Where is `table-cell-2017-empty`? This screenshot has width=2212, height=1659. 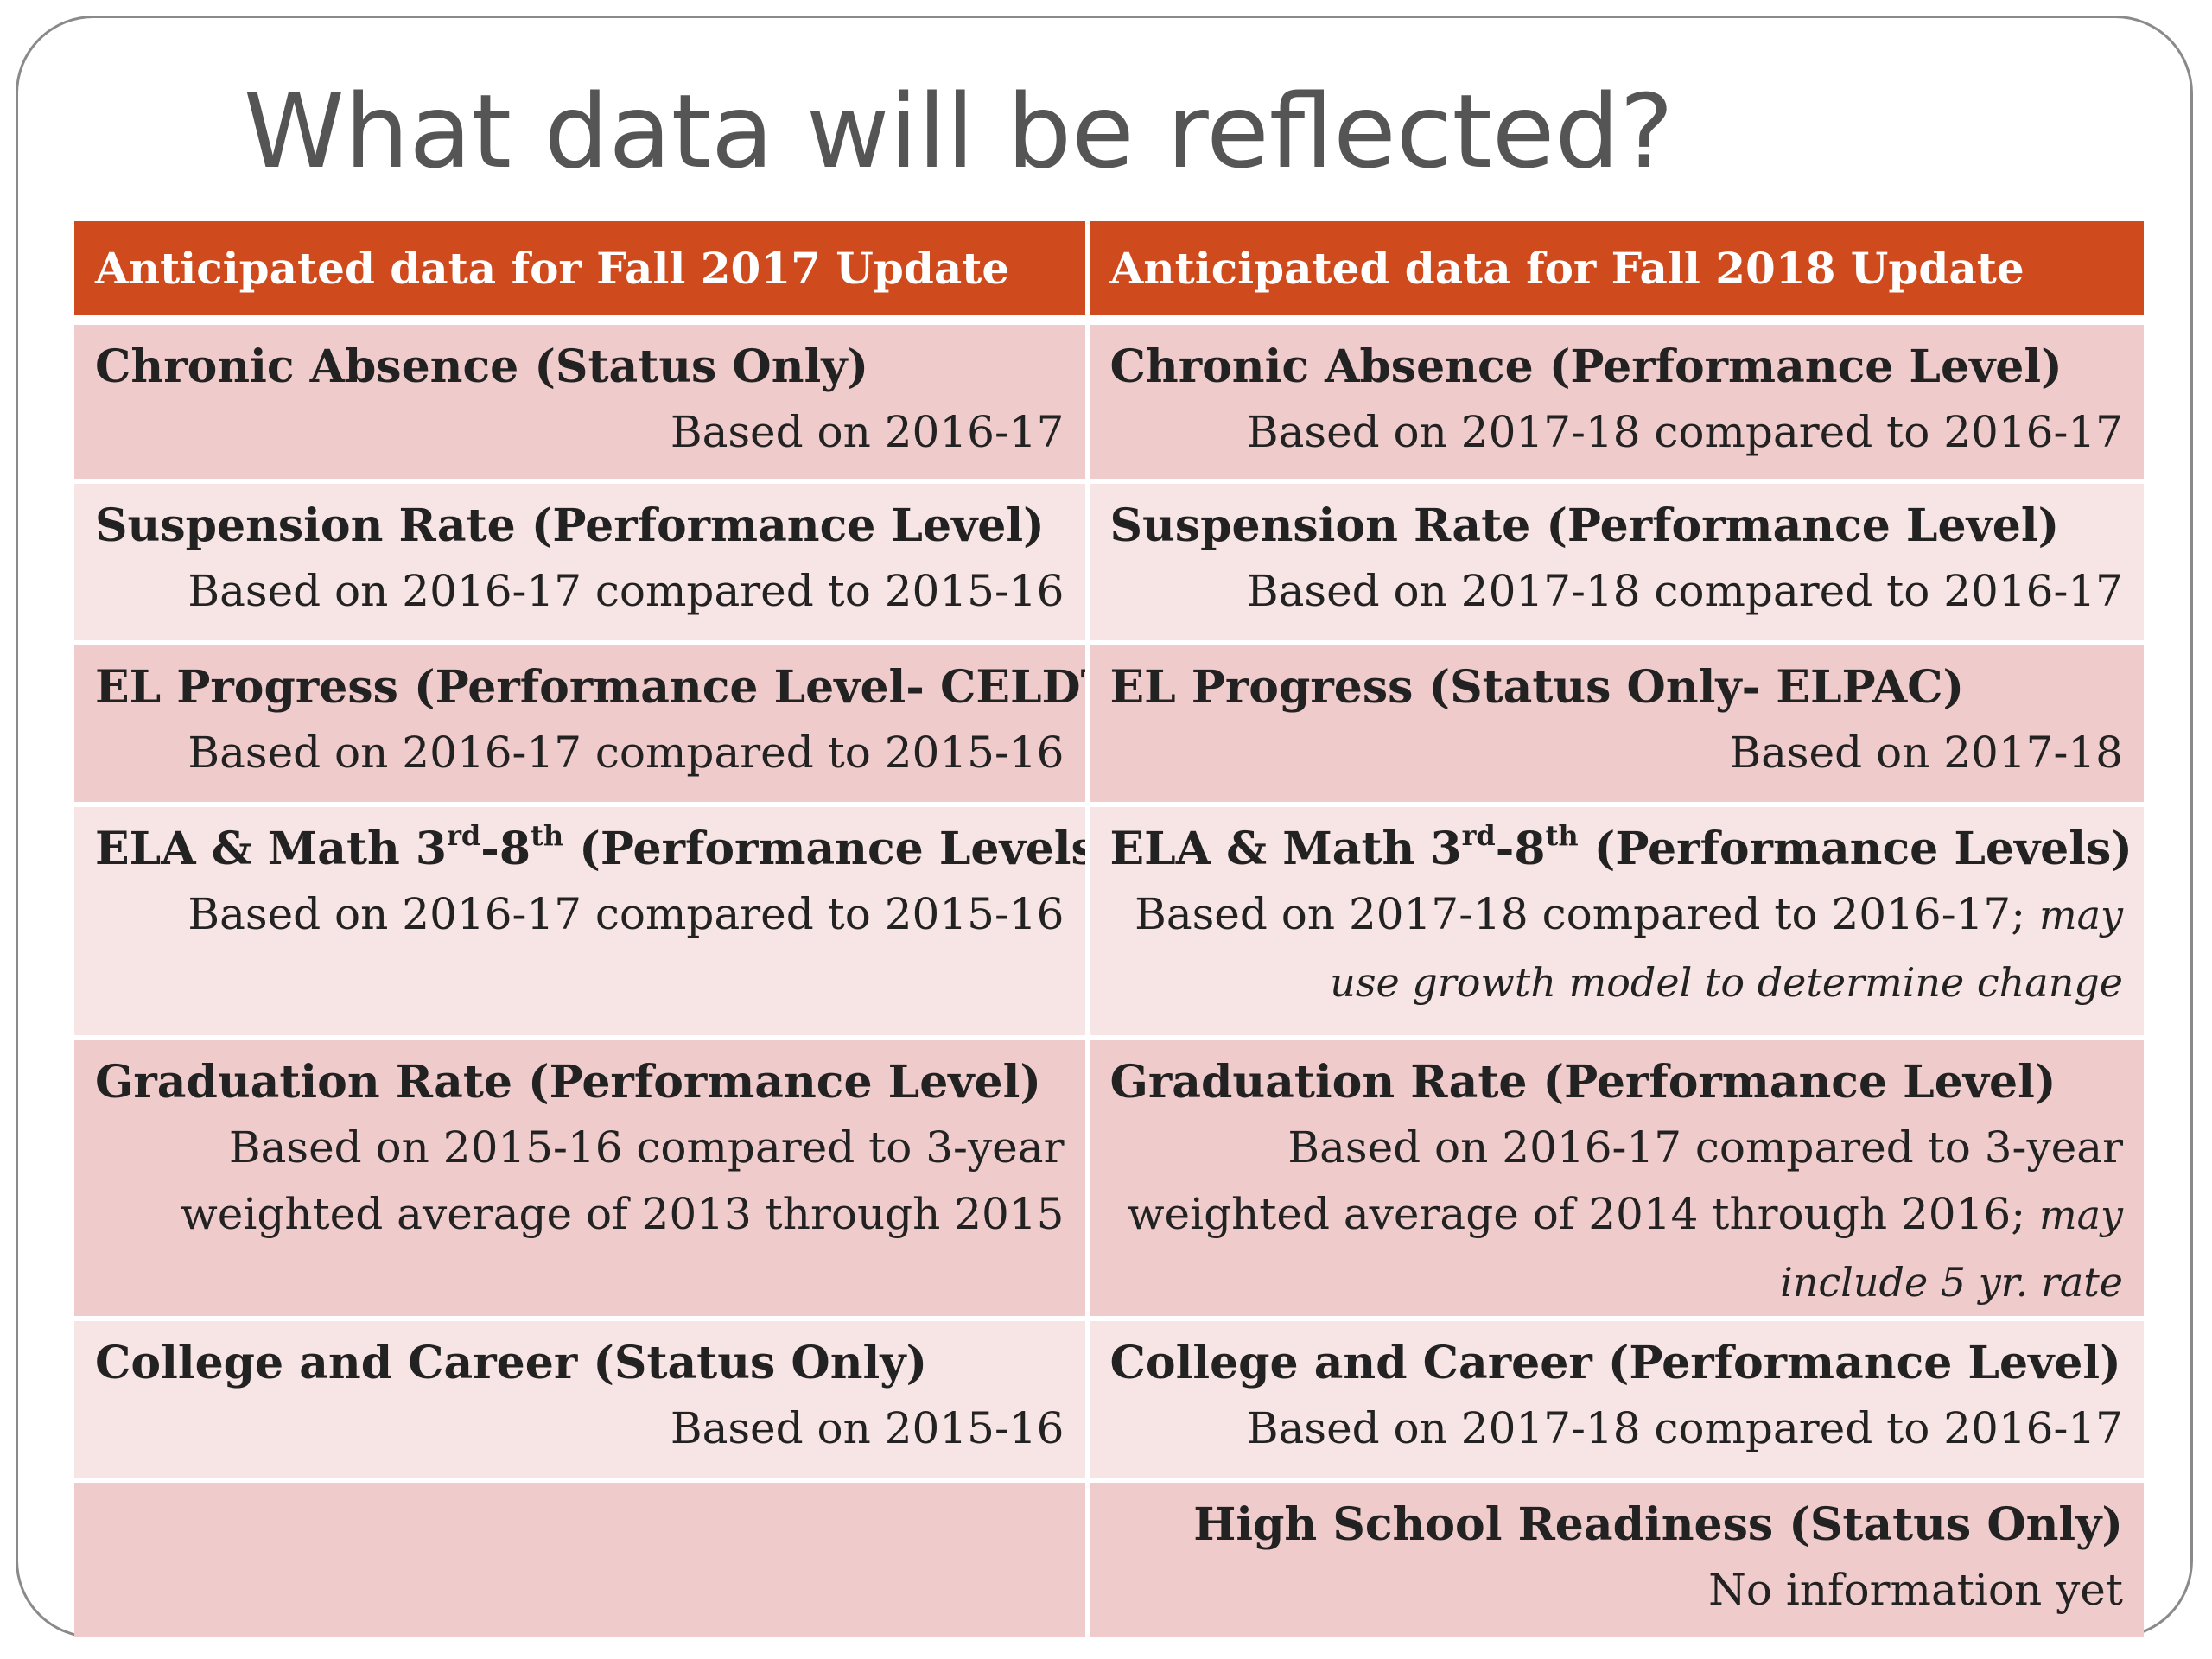 table-cell-2017-empty is located at coordinates (582, 1561).